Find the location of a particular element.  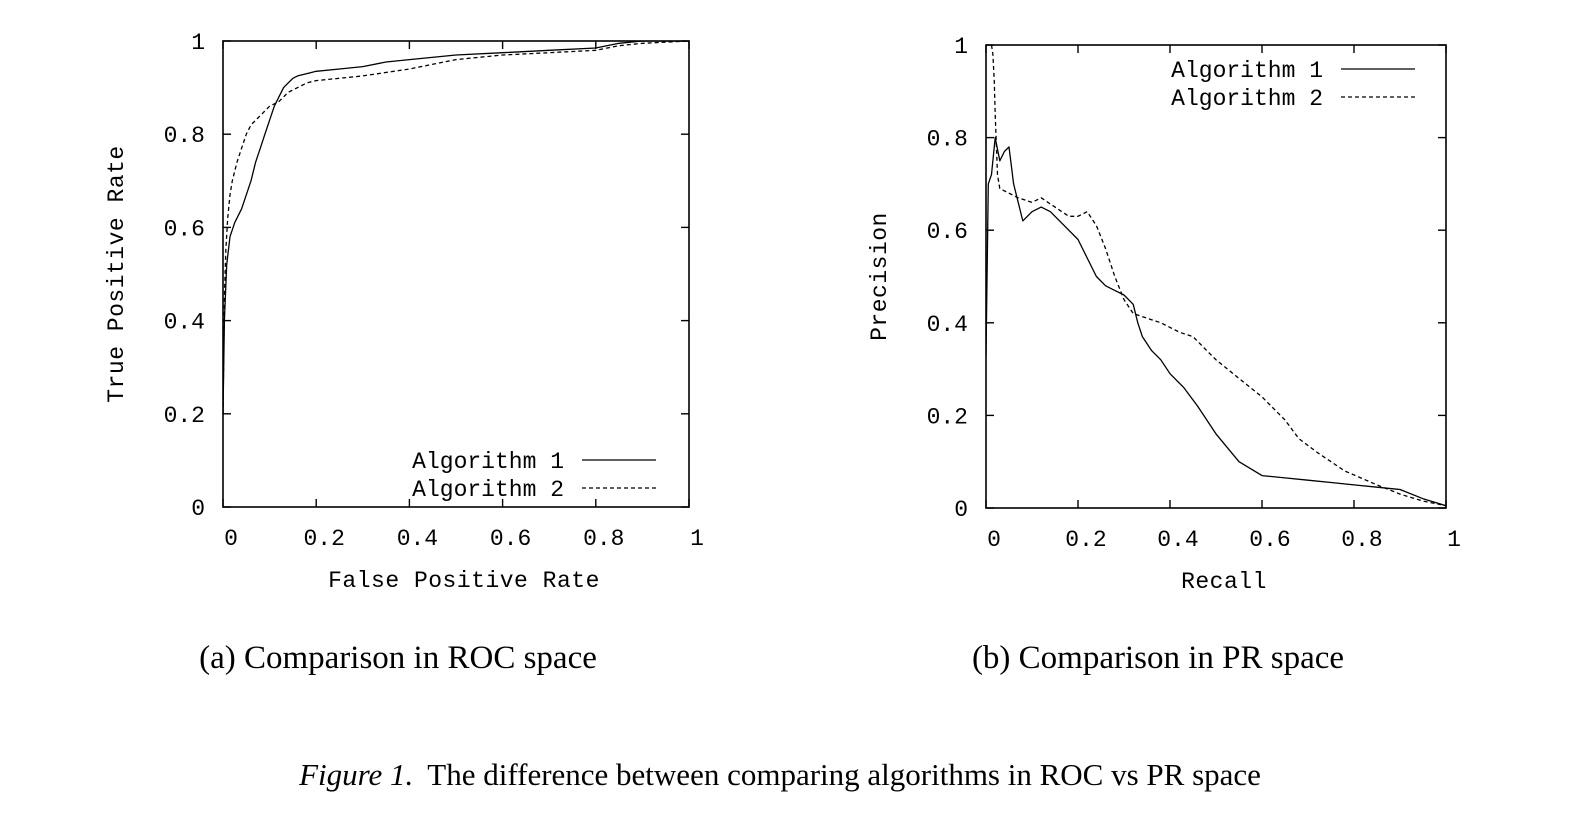

roc-x-tick-label: 1 is located at coordinates (697, 539).